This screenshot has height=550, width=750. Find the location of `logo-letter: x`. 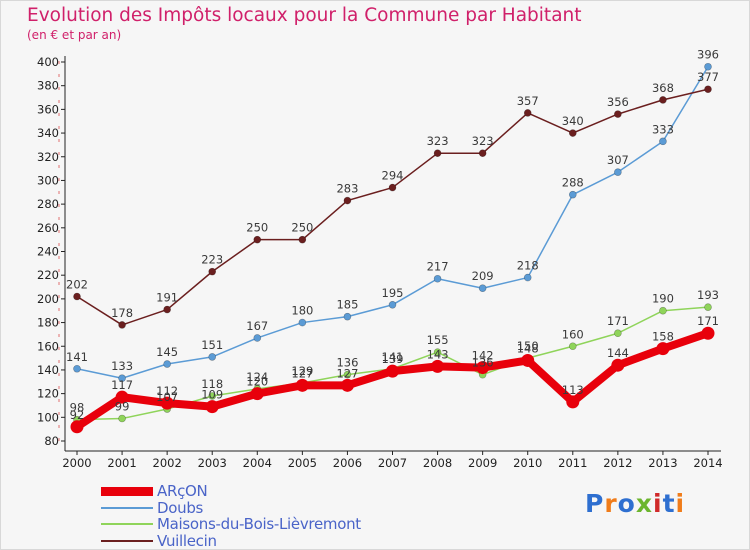

logo-letter: x is located at coordinates (644, 503).